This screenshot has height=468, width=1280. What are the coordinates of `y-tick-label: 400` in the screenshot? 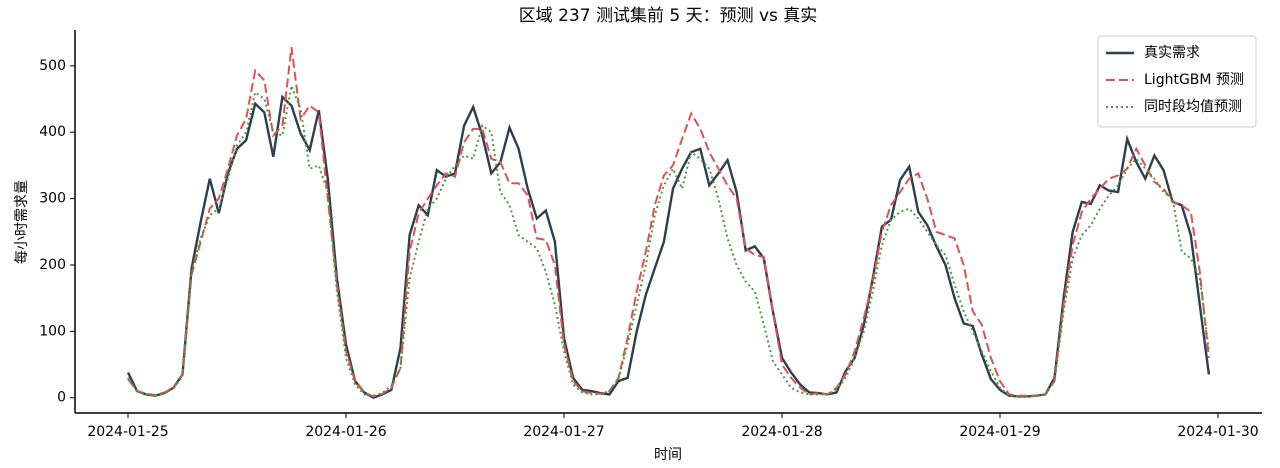 It's located at (52, 132).